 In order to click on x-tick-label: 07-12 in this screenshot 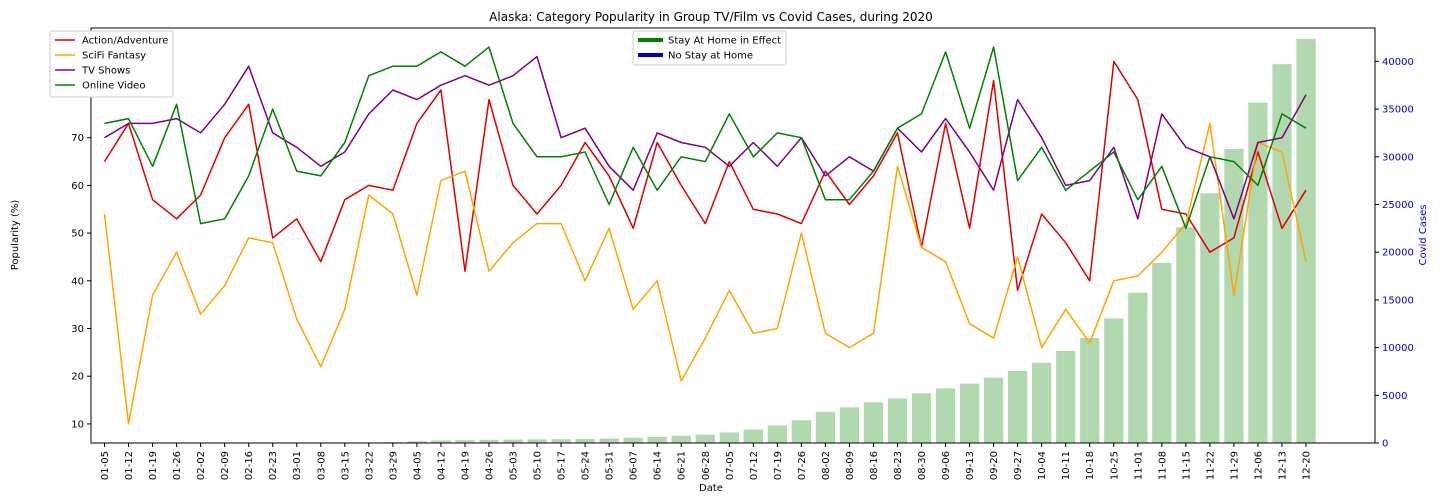, I will do `click(754, 465)`.